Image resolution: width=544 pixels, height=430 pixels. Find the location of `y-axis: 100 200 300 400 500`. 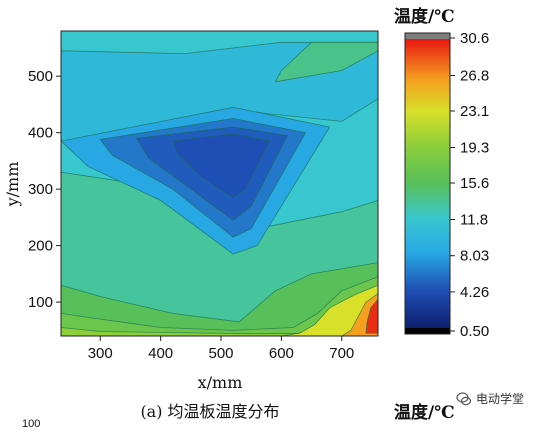

y-axis: 100 200 300 400 500 is located at coordinates (44, 189).